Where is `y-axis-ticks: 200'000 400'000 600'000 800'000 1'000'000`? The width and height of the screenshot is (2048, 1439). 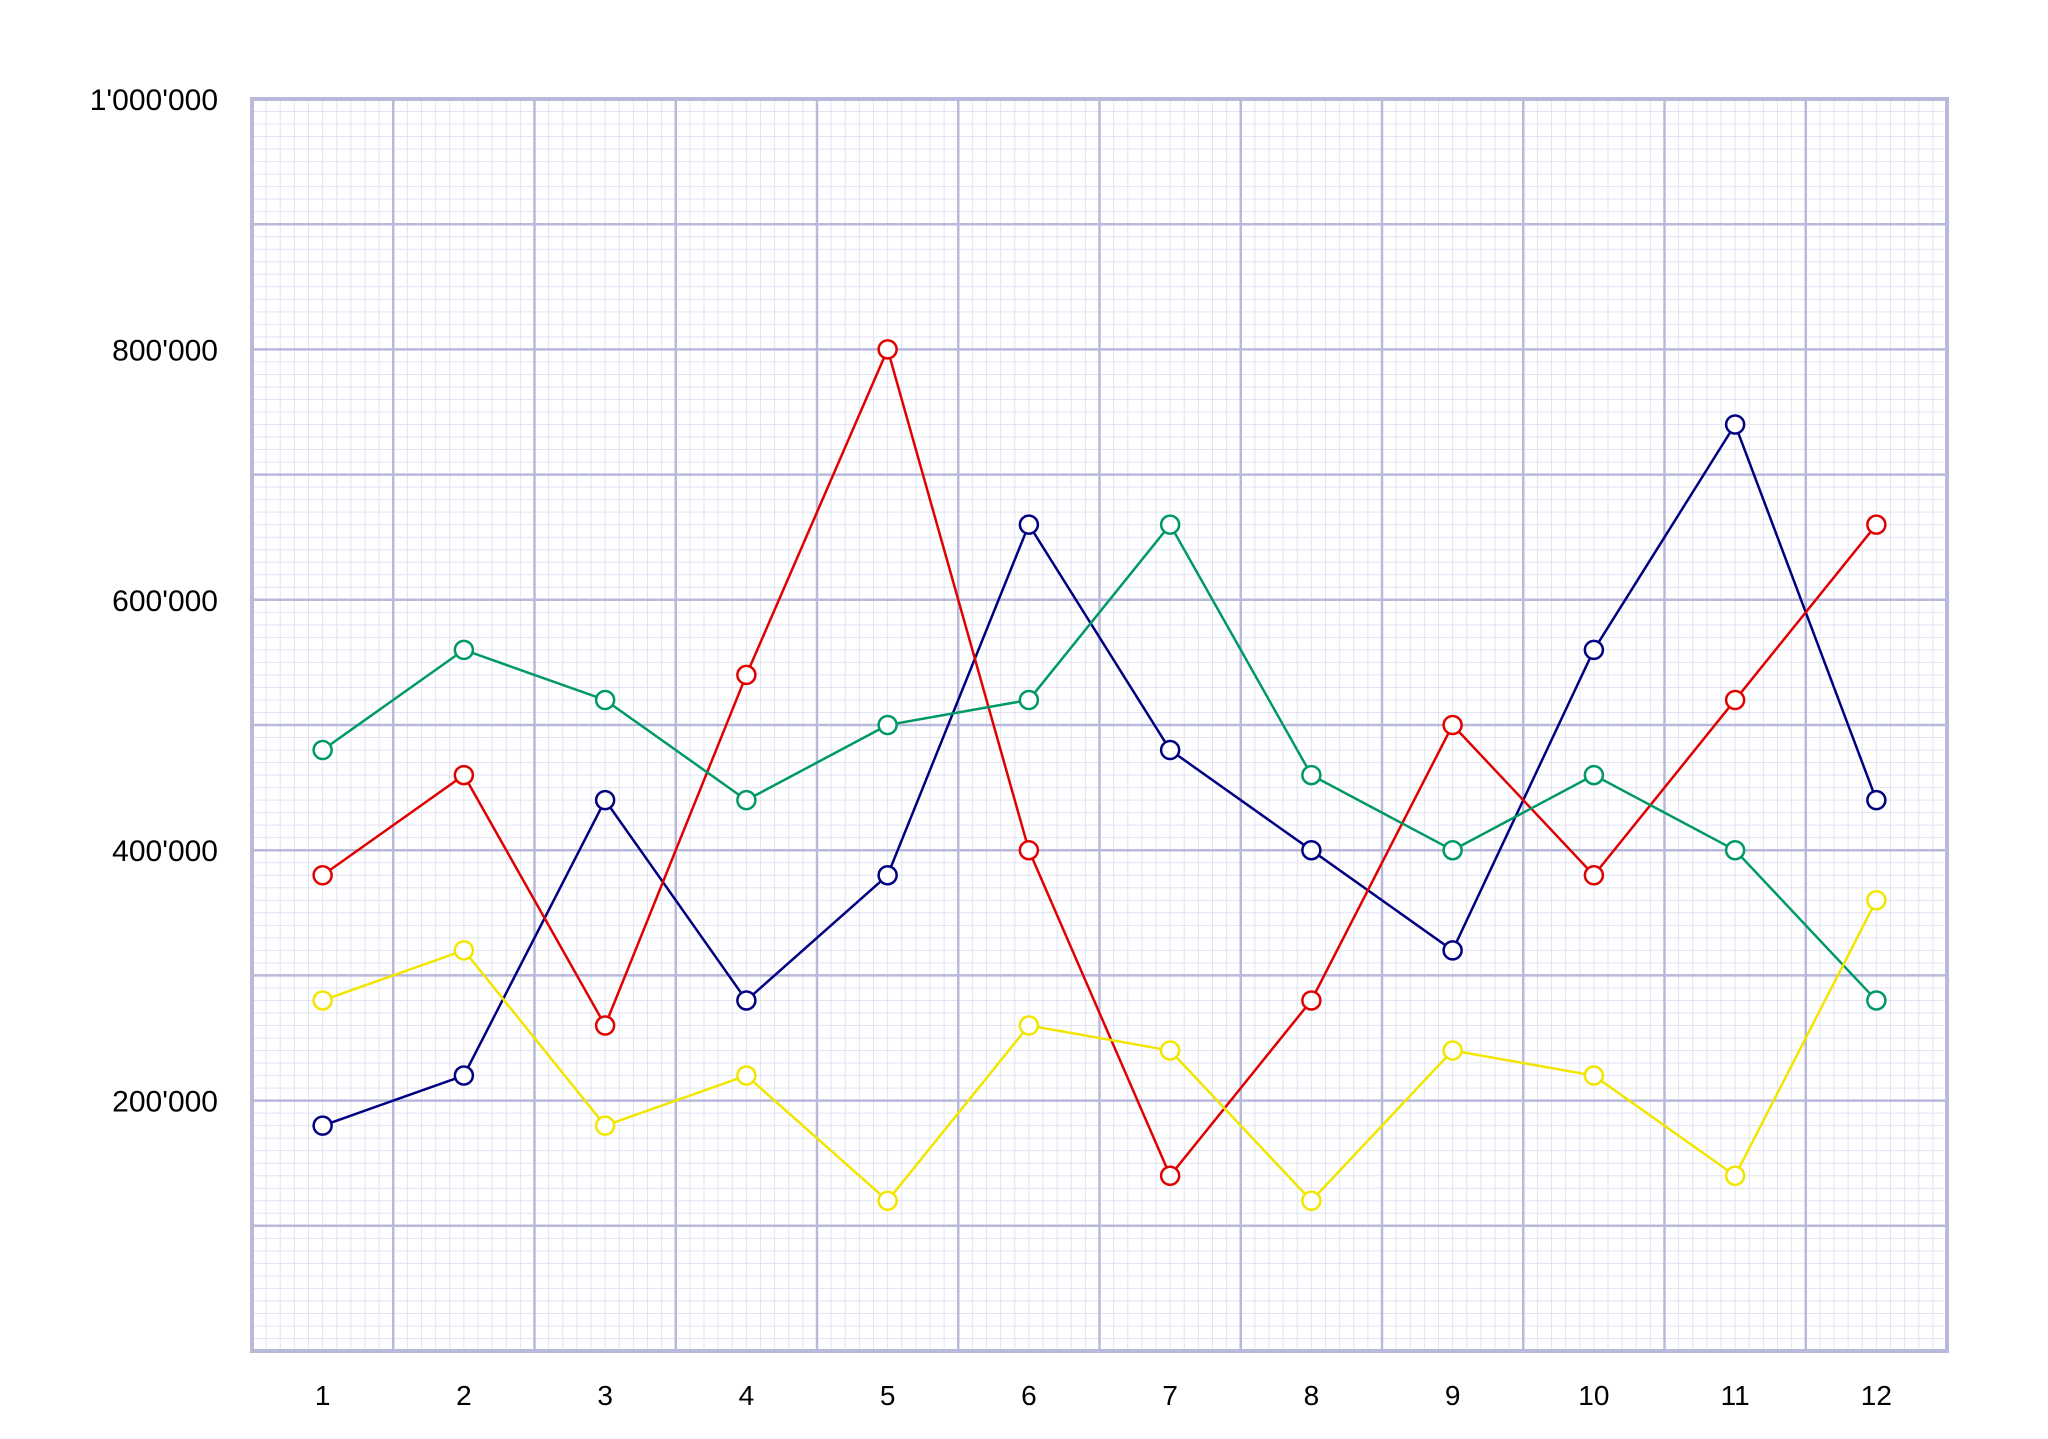 y-axis-ticks: 200'000 400'000 600'000 800'000 1'000'000 is located at coordinates (154, 601).